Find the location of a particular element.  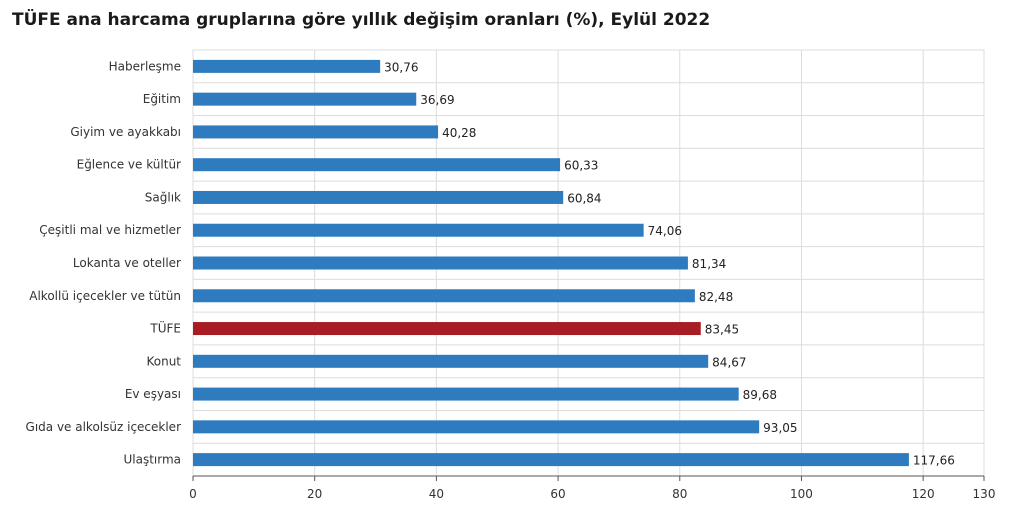

category-label: Giyim ve ayakkabı is located at coordinates (125, 132).